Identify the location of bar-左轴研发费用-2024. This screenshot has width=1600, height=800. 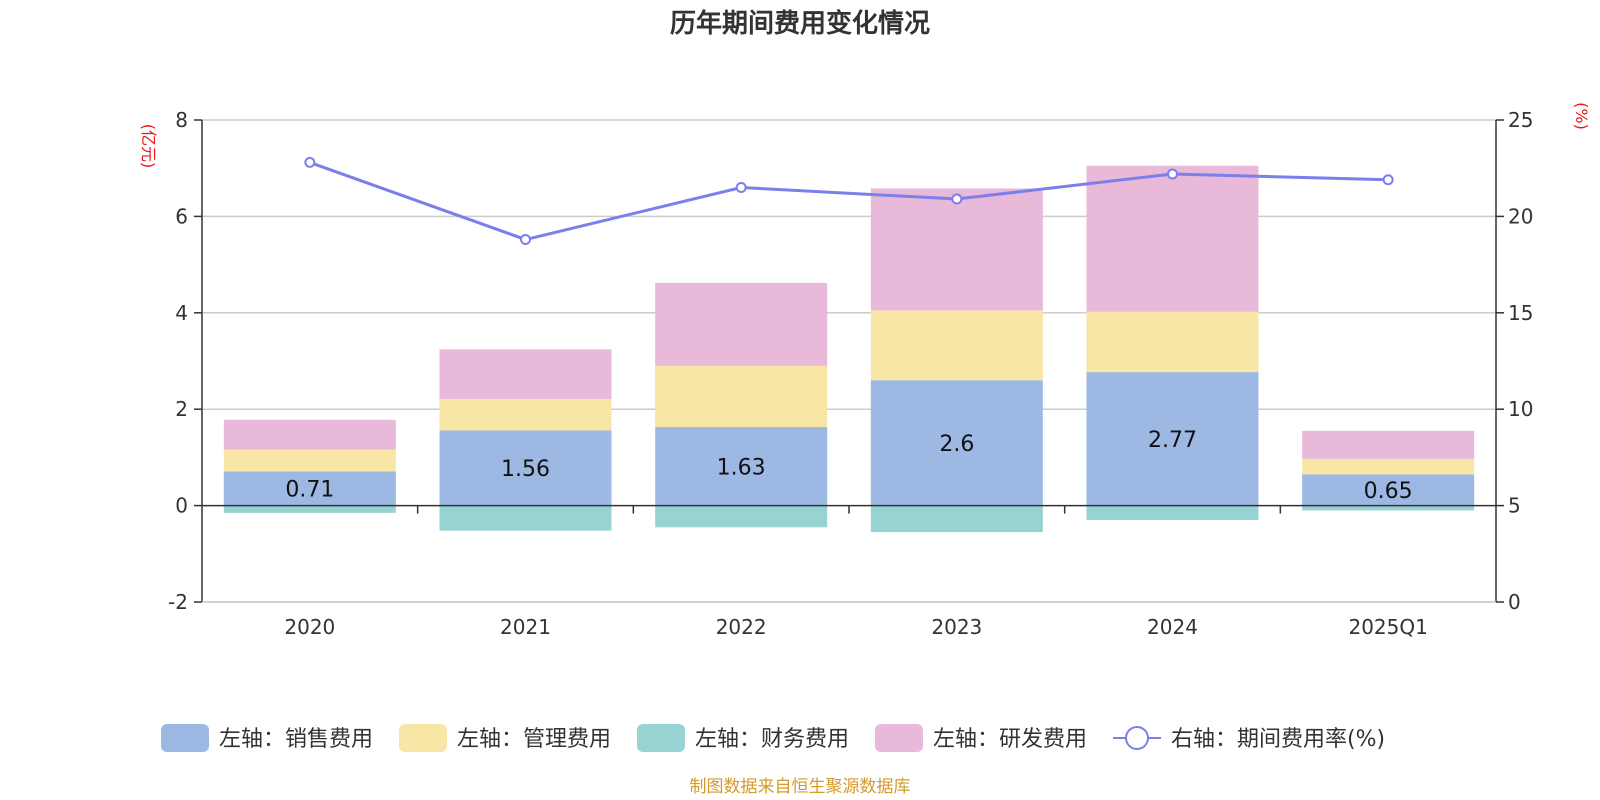
(1172, 238).